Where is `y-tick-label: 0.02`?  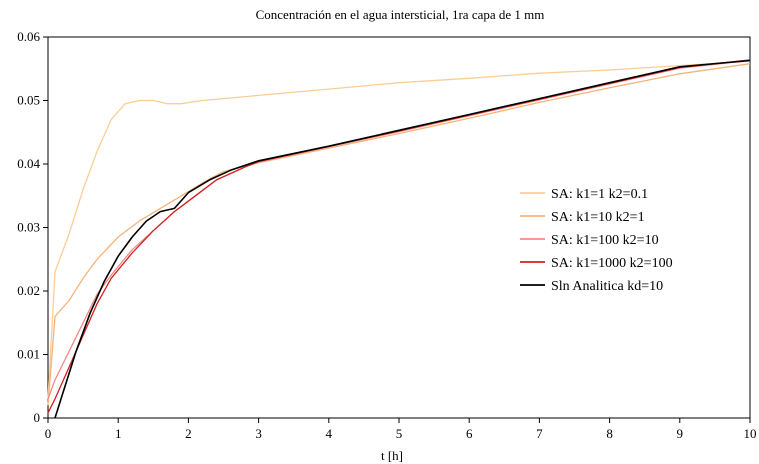
y-tick-label: 0.02 is located at coordinates (28, 290).